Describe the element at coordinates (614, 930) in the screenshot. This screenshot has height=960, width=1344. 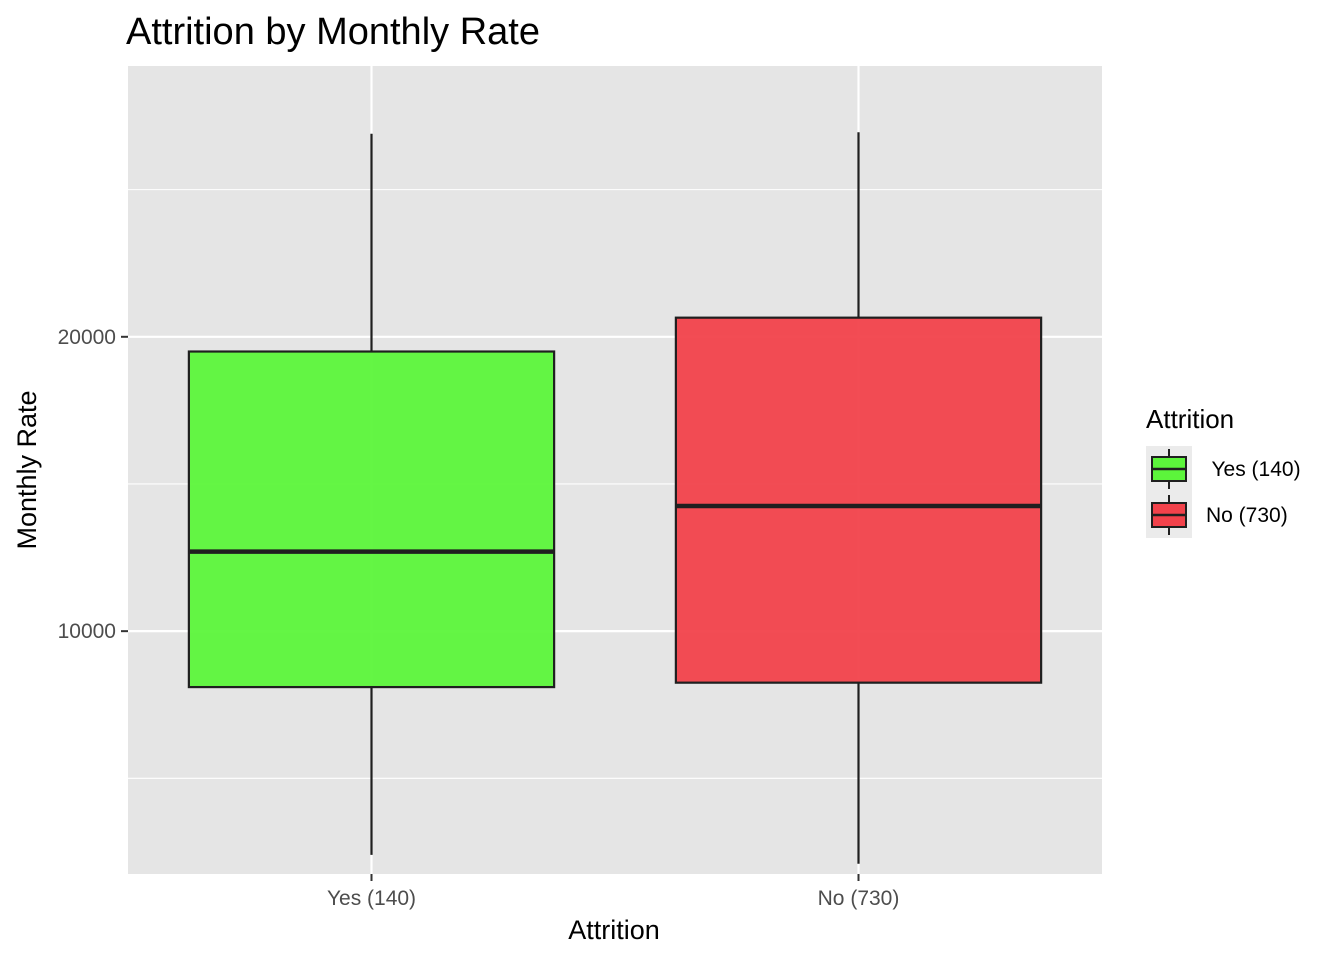
I see `x-axis-title: Attrition` at that location.